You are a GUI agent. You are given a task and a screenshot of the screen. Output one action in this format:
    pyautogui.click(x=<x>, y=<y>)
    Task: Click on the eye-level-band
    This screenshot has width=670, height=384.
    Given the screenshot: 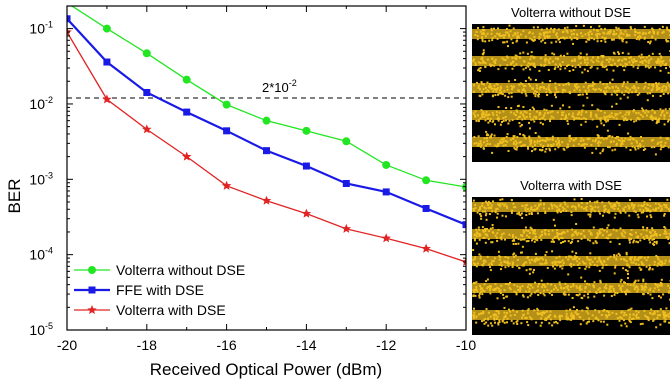 What is the action you would take?
    pyautogui.click(x=571, y=207)
    